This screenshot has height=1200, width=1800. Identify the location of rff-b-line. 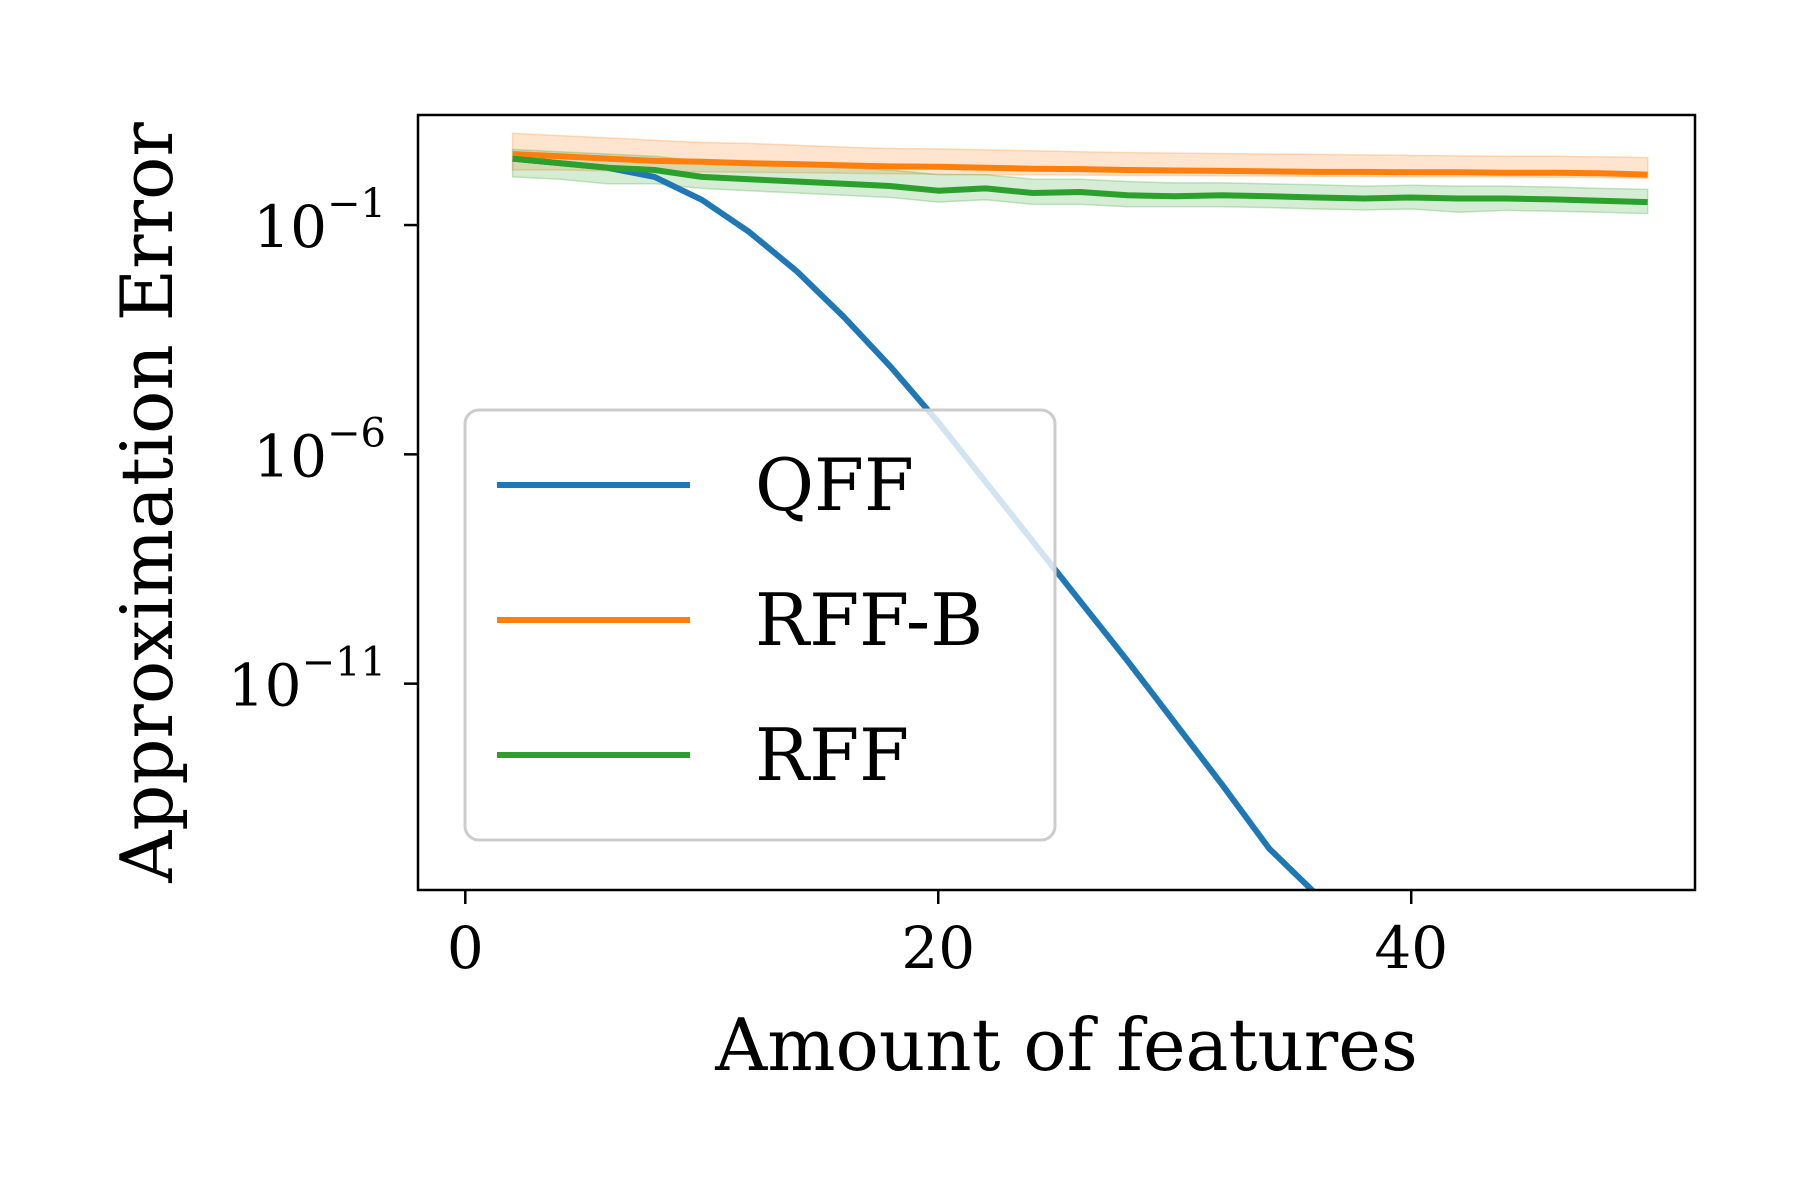
(1080, 164).